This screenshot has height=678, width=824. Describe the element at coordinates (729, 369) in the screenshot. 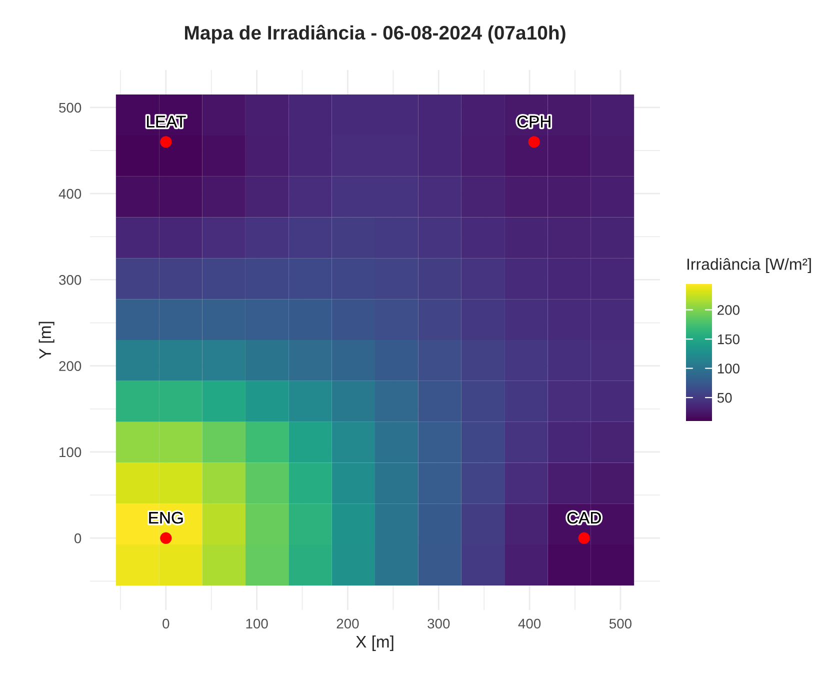

I see `color-bar-label: 100` at that location.